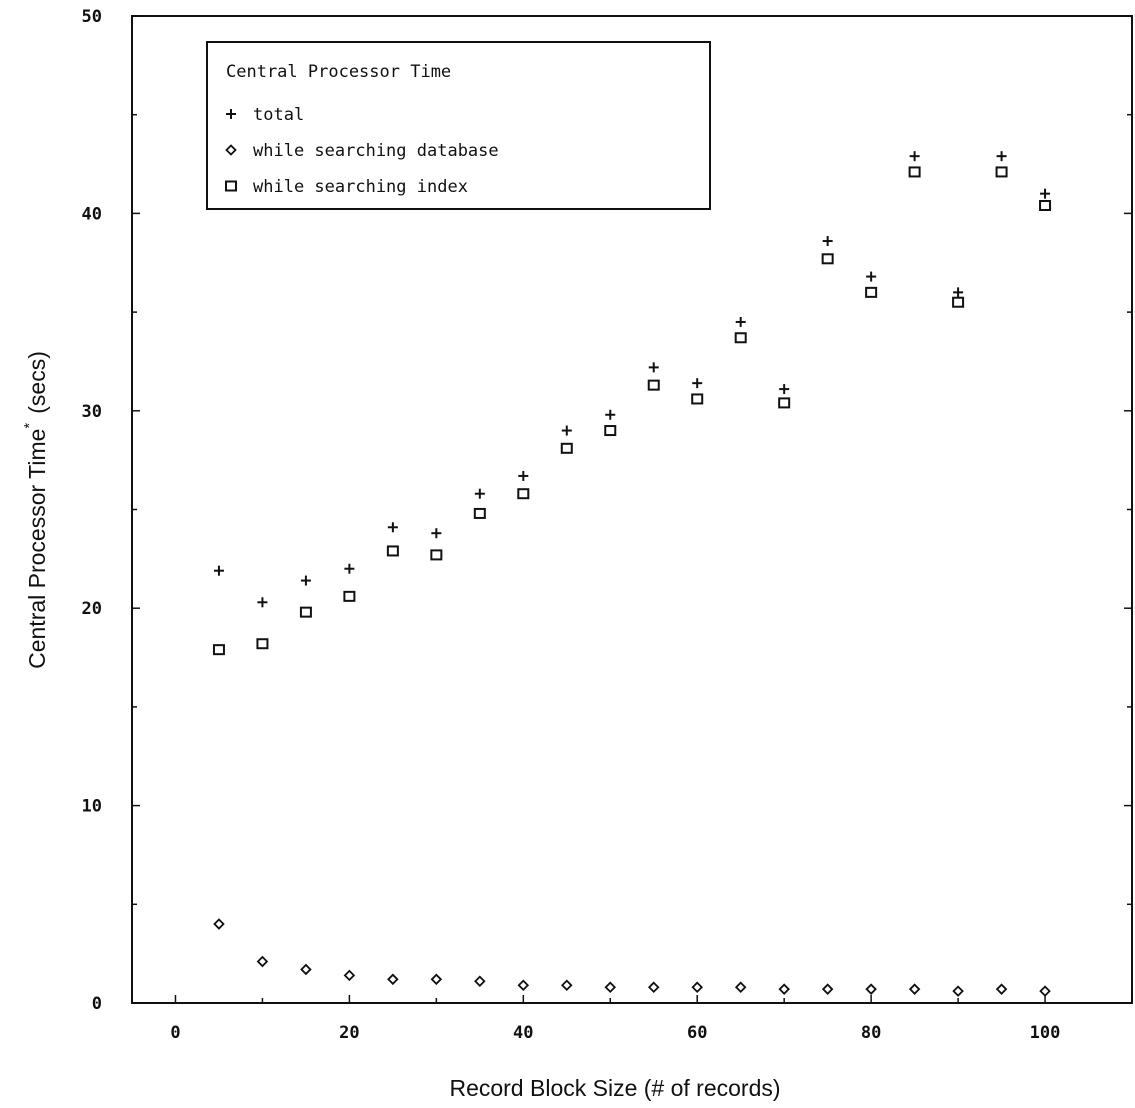  I want to click on y-axis-title-main: Central Processor Time, so click(37, 549).